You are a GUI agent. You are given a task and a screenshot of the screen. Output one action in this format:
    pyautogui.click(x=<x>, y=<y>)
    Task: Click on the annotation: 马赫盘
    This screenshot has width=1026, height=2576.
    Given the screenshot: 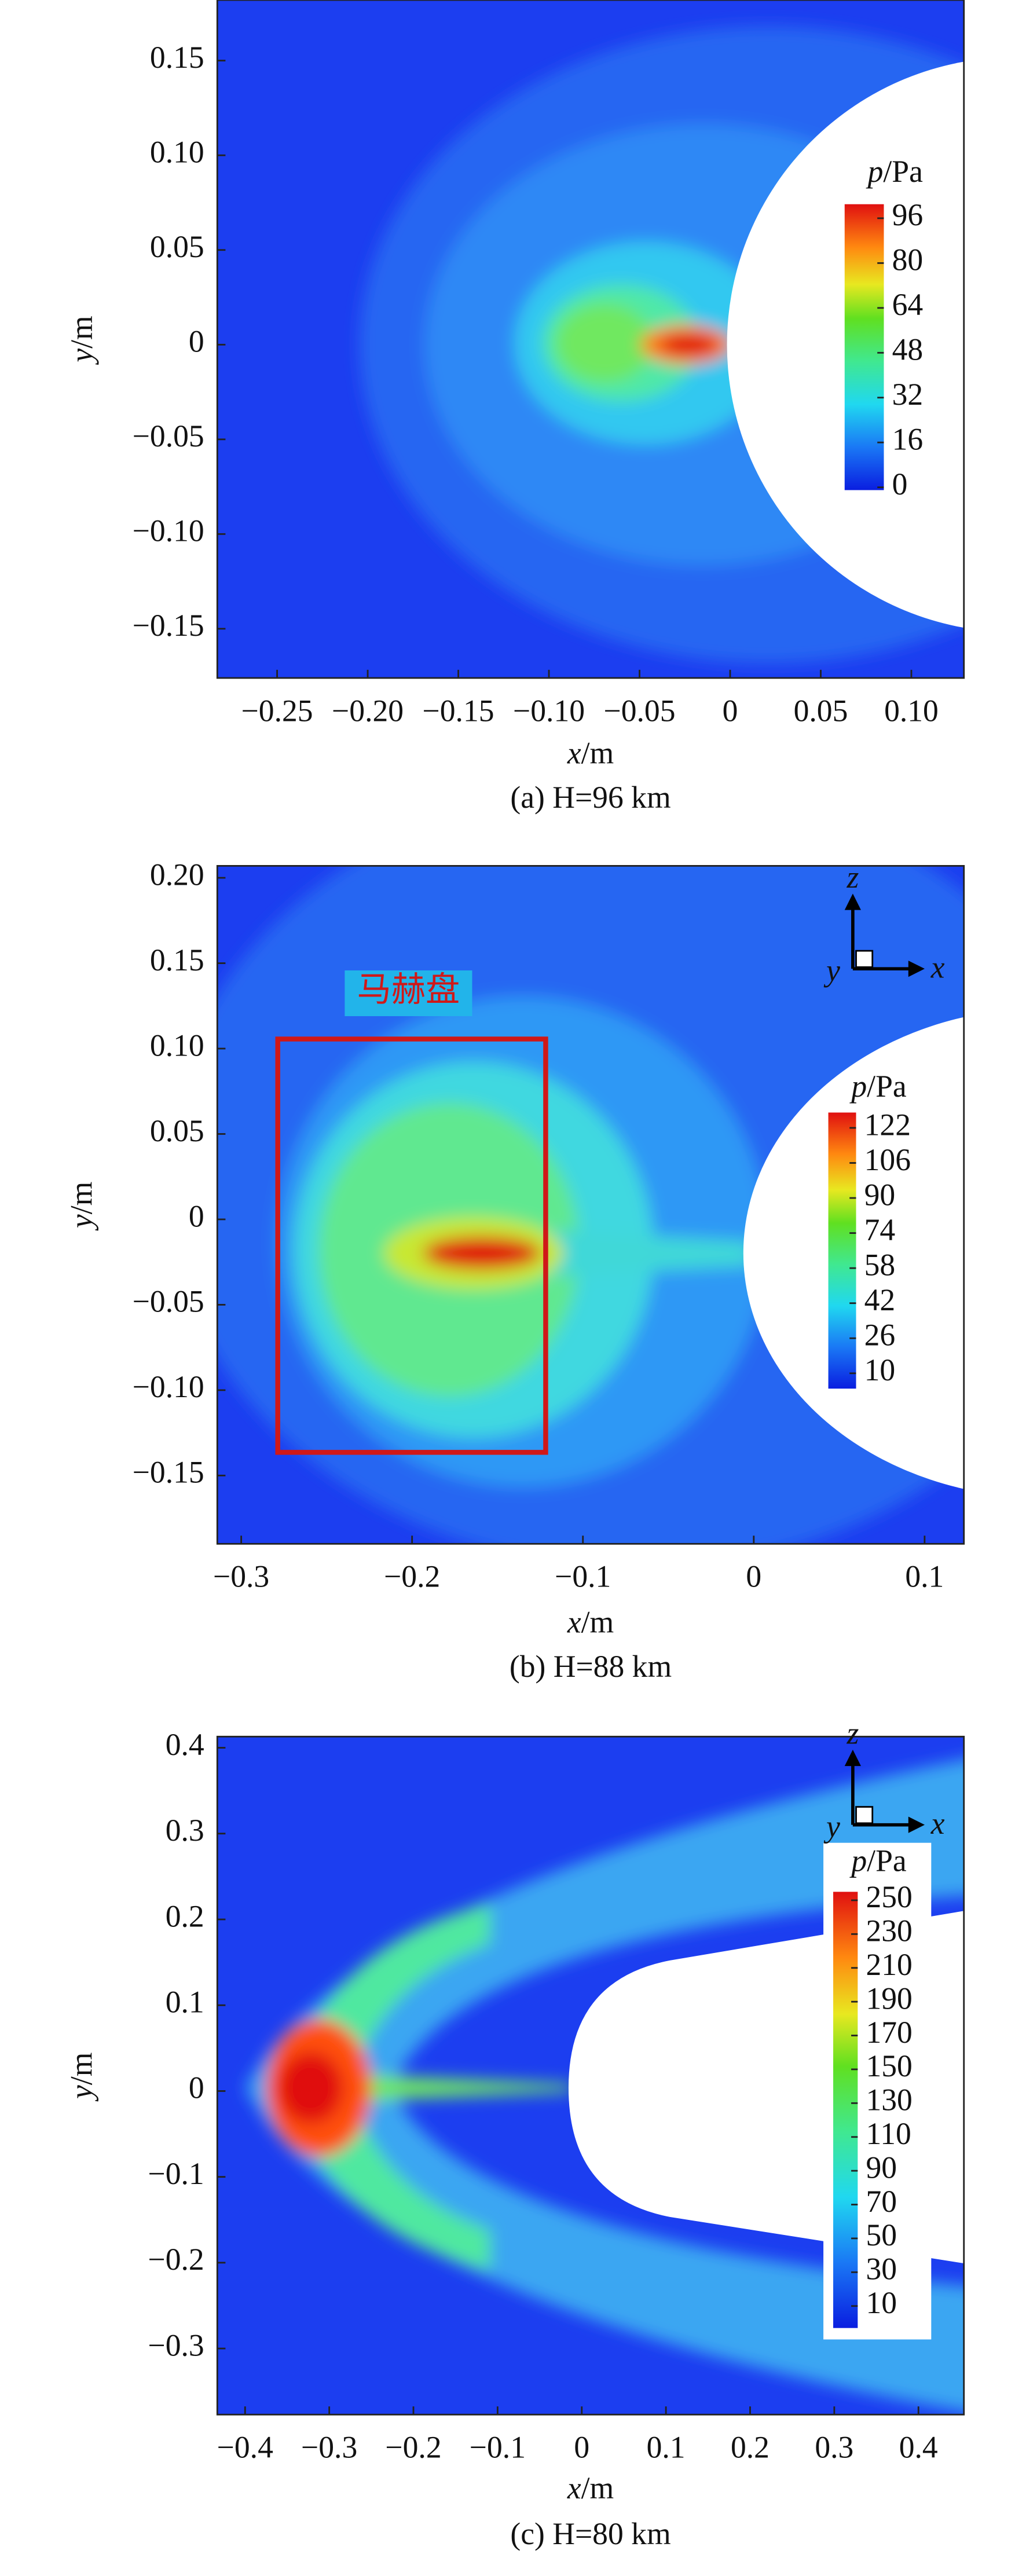 What is the action you would take?
    pyautogui.click(x=408, y=989)
    